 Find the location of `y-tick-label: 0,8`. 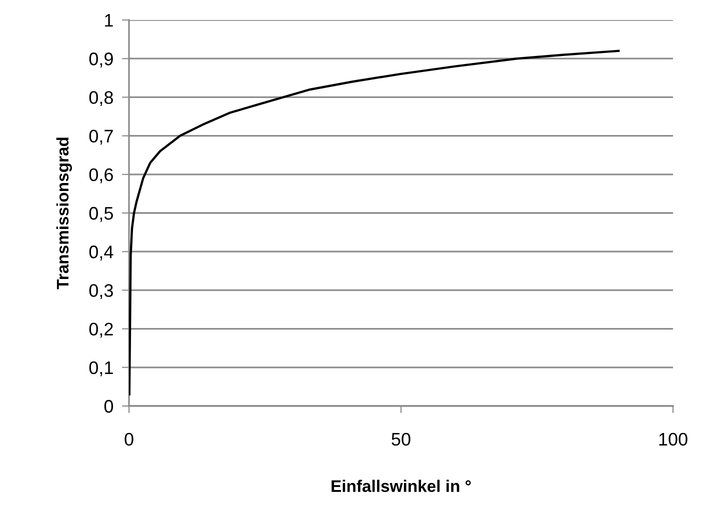

y-tick-label: 0,8 is located at coordinates (101, 98).